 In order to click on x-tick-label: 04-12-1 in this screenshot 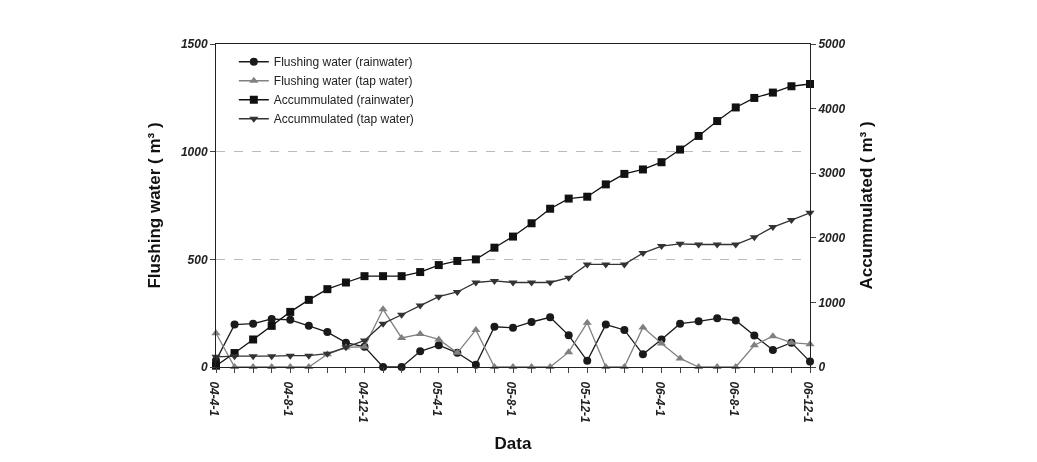, I will do `click(362, 402)`.